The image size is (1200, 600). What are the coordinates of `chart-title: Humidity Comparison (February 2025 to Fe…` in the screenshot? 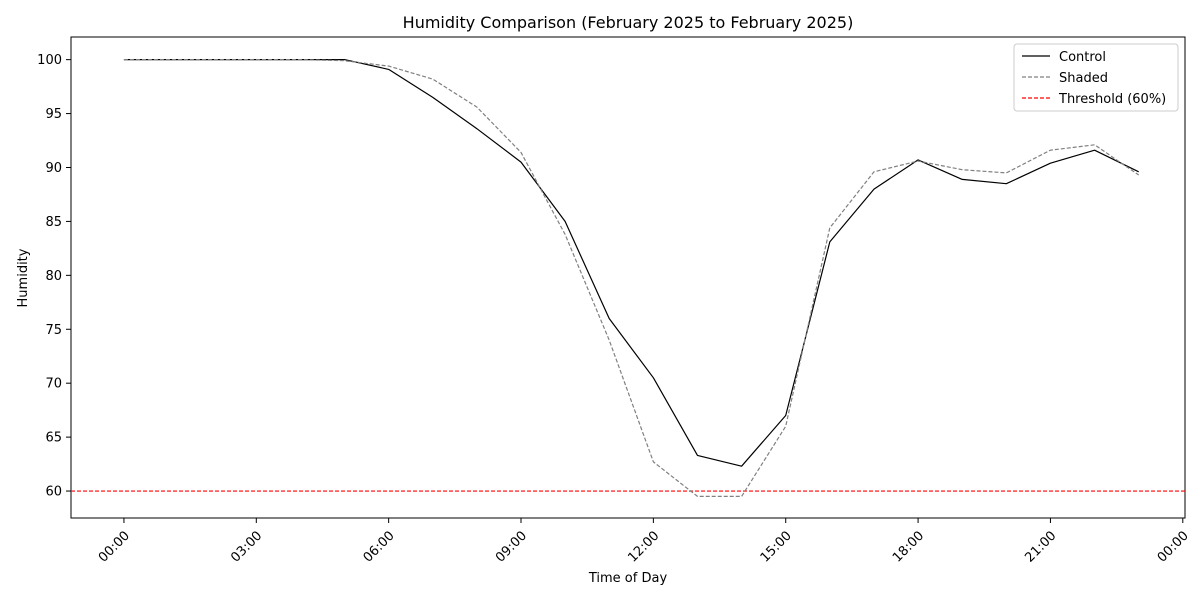 It's located at (628, 22).